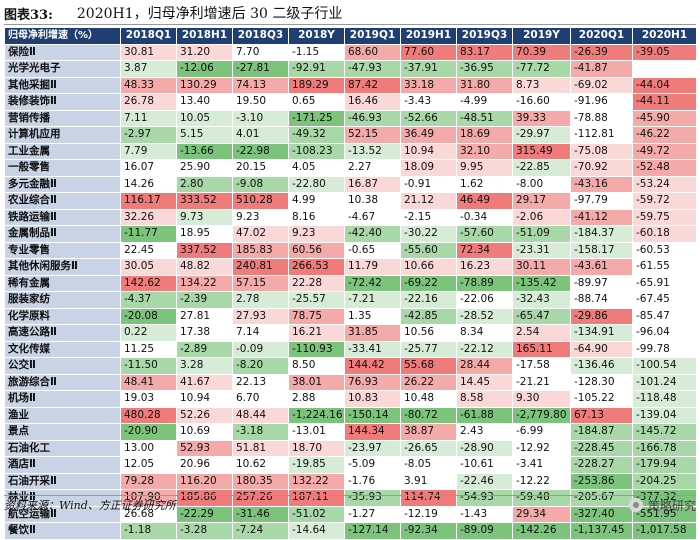  I want to click on industry-name-cell: 计算机应用, so click(62, 135).